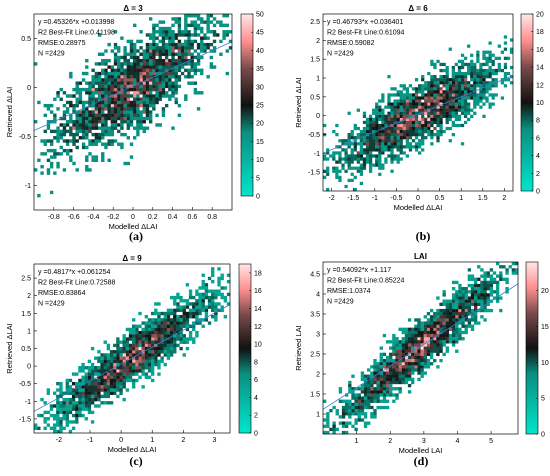  What do you see at coordinates (256, 416) in the screenshot?
I see `colorbar-tick-label: 2` at bounding box center [256, 416].